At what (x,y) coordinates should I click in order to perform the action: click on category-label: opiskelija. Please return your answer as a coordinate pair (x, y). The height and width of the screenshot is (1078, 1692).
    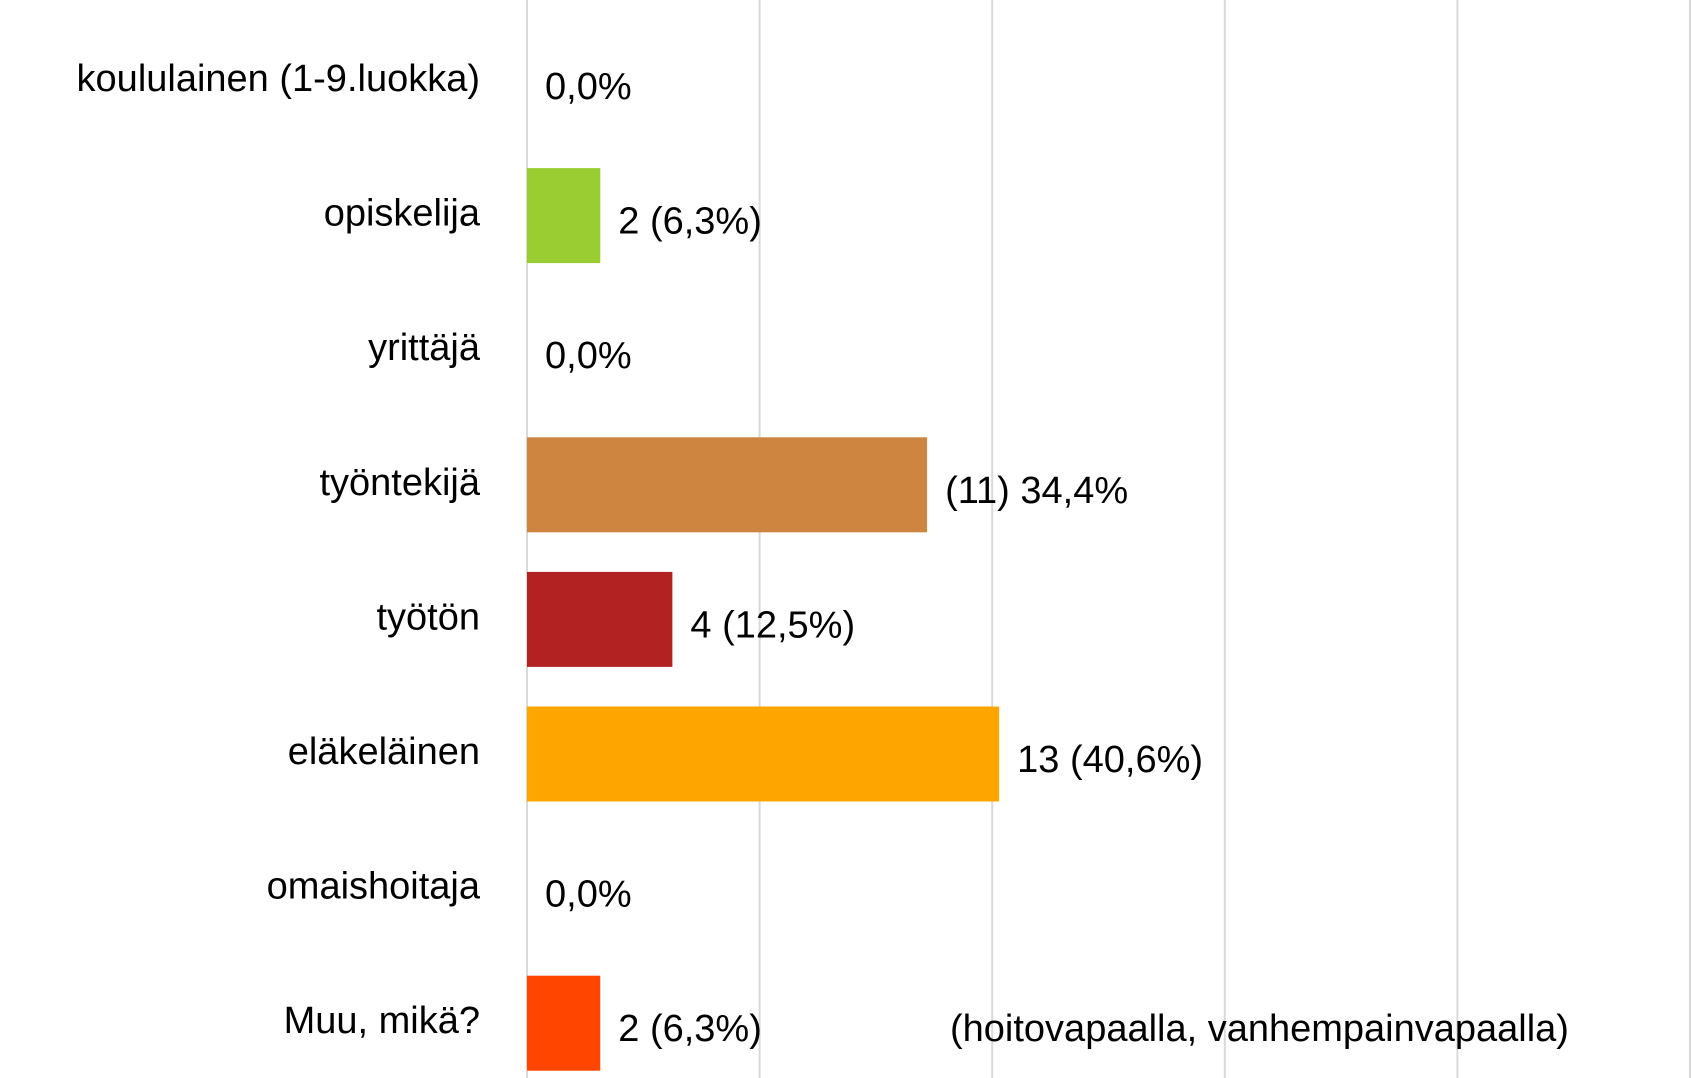
    Looking at the image, I should click on (402, 214).